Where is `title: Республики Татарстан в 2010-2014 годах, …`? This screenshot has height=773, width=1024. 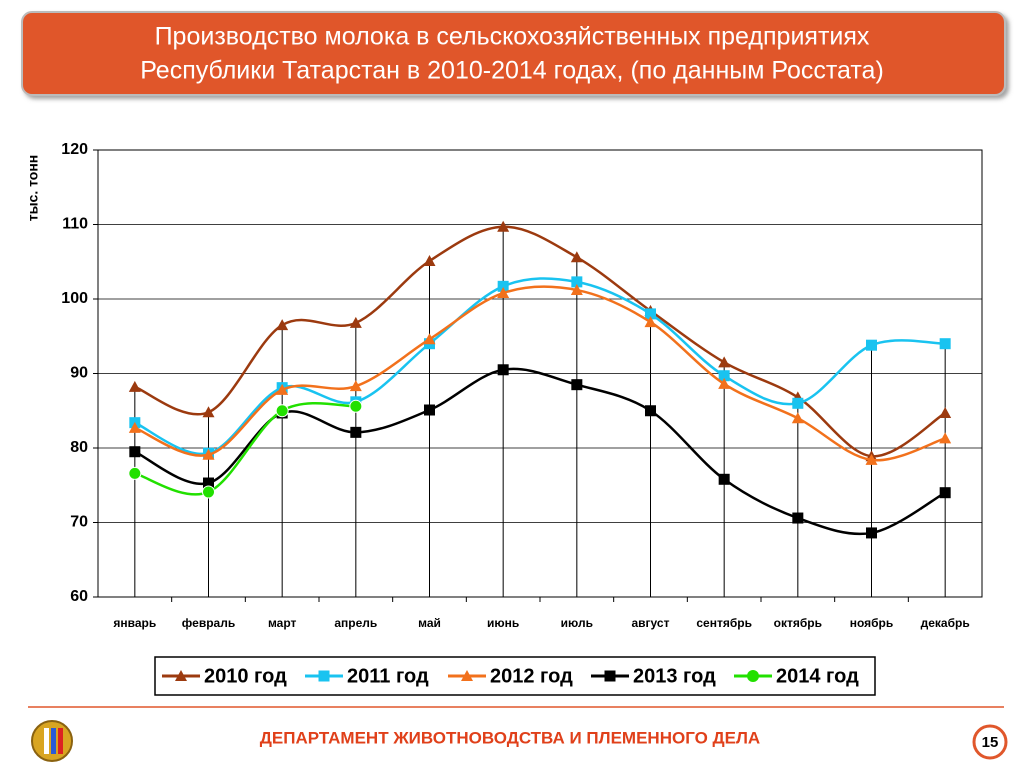
title: Республики Татарстан в 2010-2014 годах, … is located at coordinates (512, 71).